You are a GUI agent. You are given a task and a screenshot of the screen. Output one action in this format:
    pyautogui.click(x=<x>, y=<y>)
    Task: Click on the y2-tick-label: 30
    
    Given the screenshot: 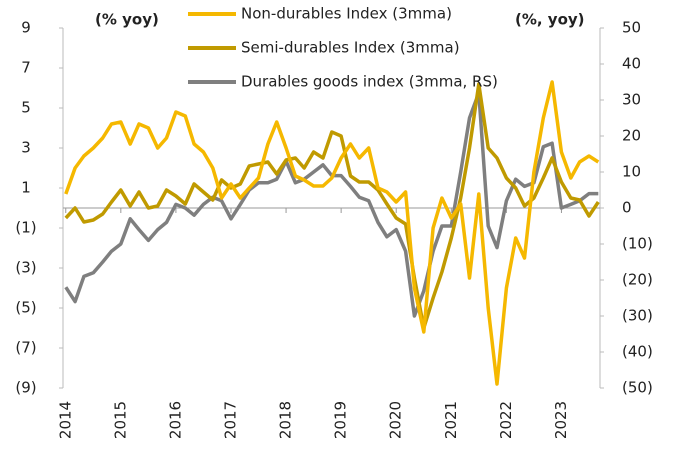 What is the action you would take?
    pyautogui.click(x=631, y=100)
    